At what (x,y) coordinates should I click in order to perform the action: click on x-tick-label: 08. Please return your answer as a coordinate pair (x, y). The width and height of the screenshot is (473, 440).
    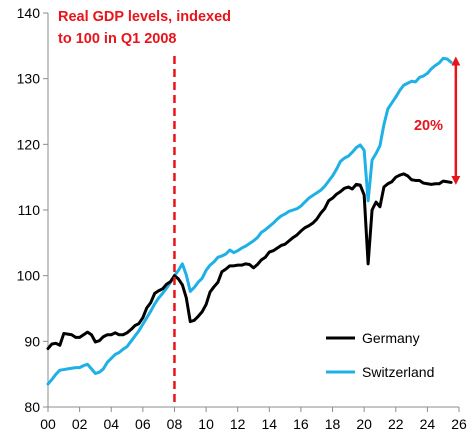
    Looking at the image, I should click on (175, 424).